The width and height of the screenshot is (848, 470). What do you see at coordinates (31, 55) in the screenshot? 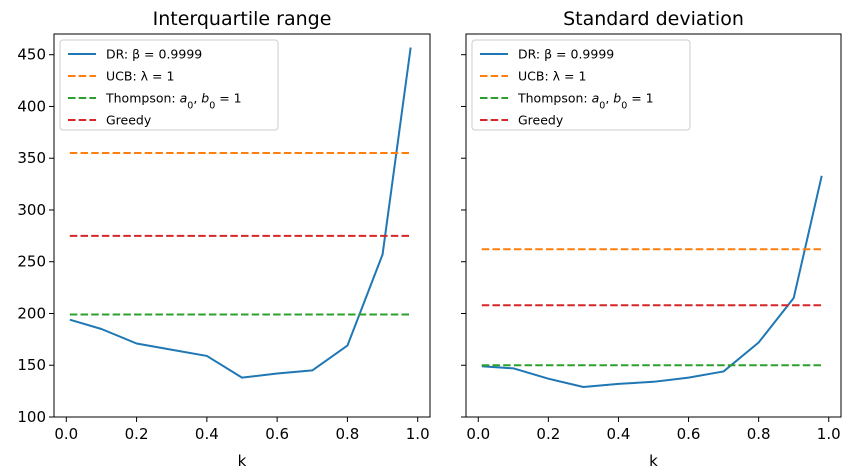
I see `y-tick-label: 450` at bounding box center [31, 55].